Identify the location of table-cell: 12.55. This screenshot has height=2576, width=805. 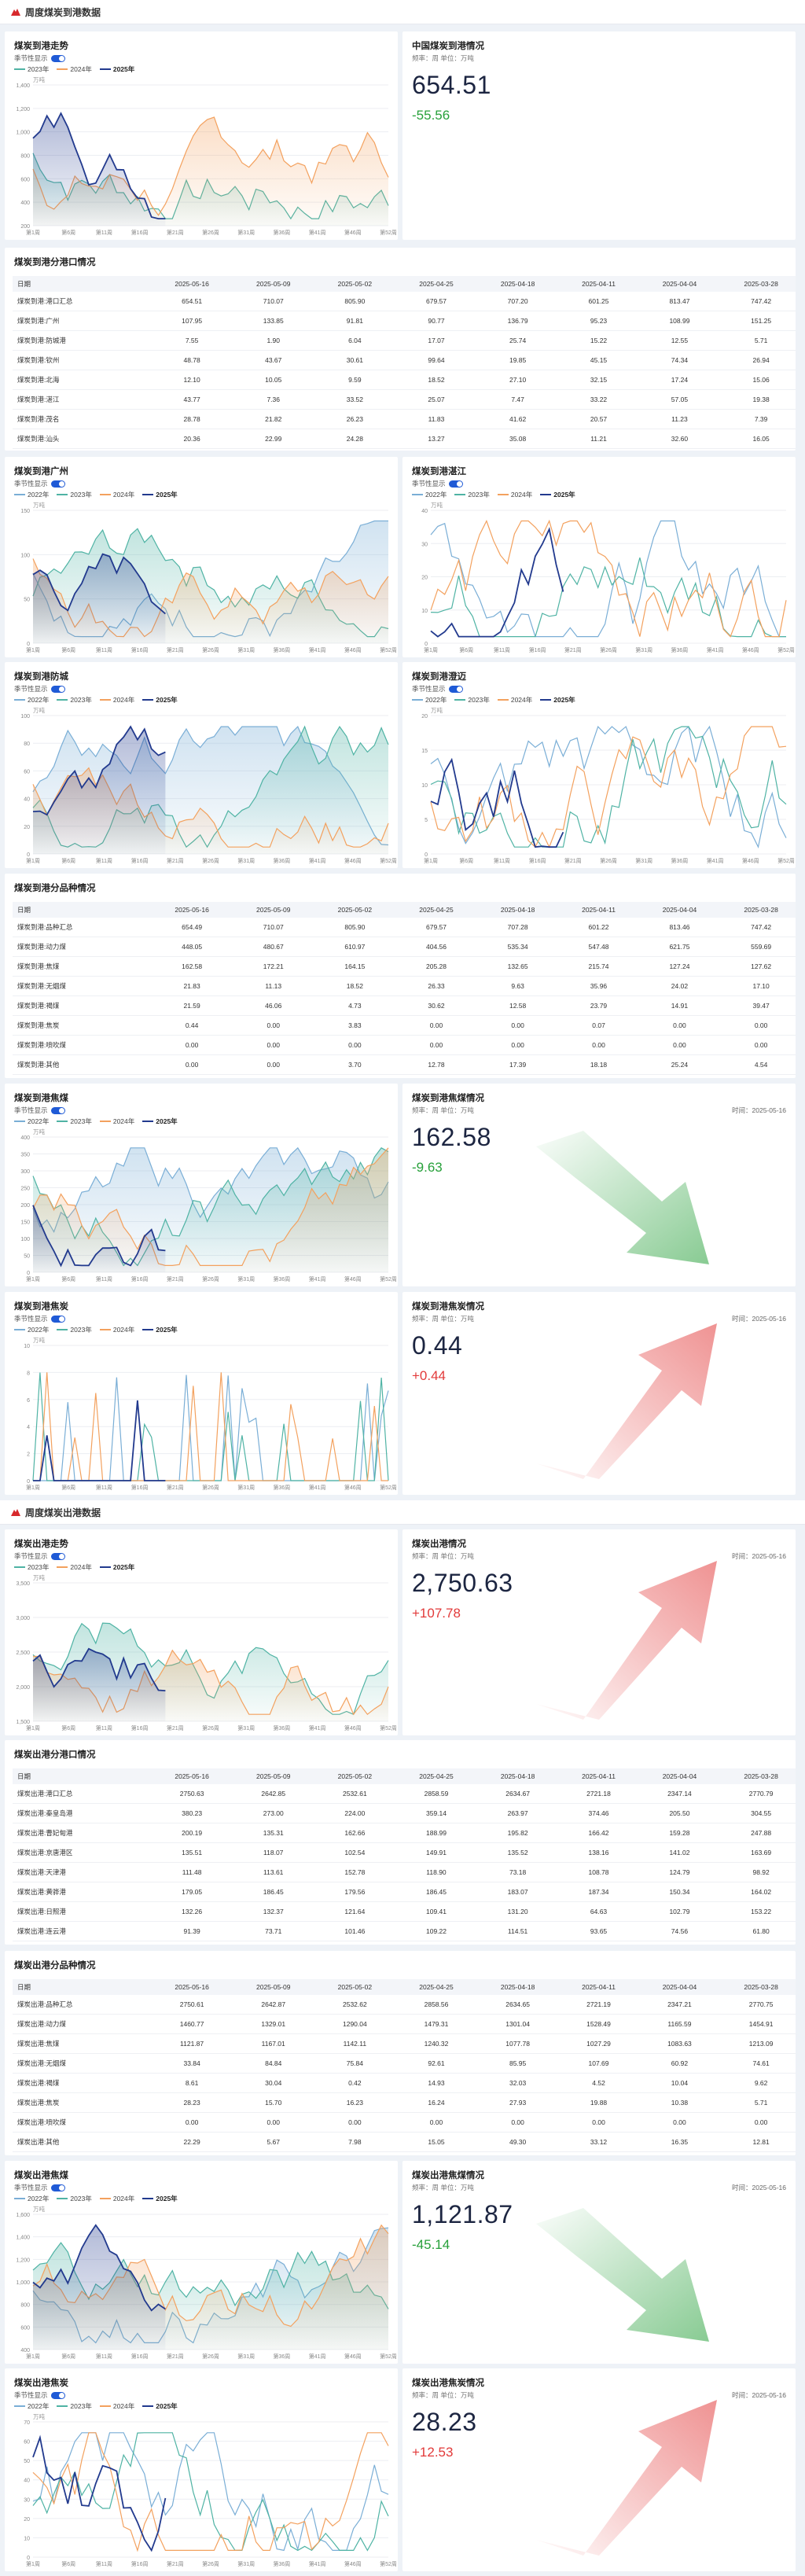
(679, 340).